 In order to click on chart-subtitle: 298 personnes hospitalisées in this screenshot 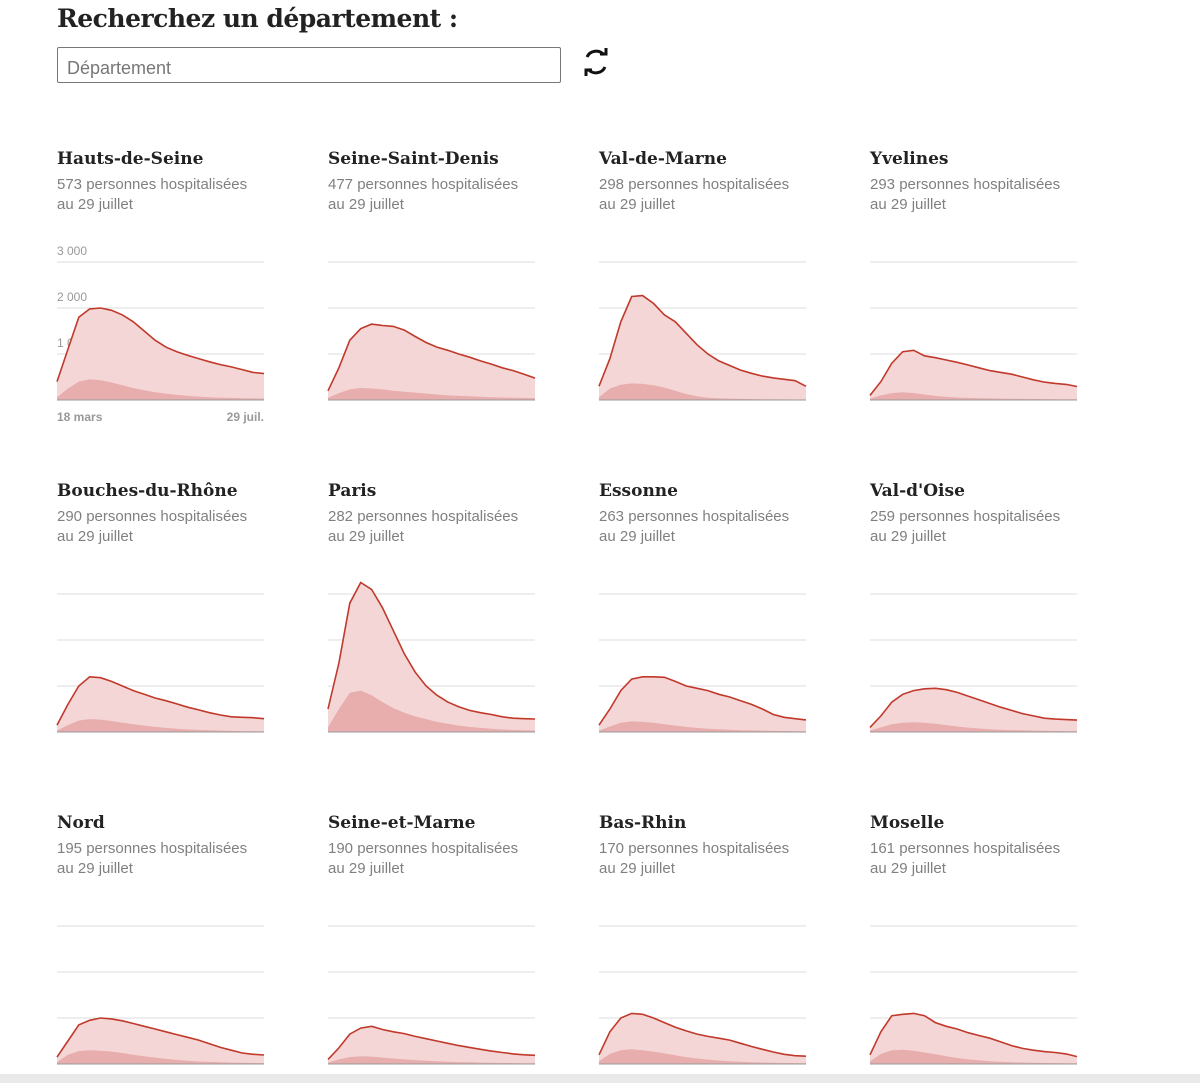, I will do `click(694, 184)`.